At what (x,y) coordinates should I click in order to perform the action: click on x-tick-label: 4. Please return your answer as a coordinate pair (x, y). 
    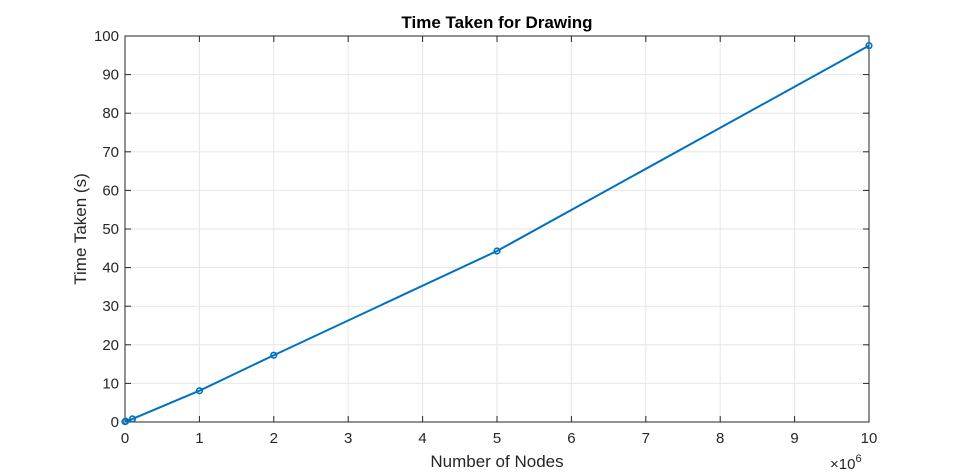
    Looking at the image, I should click on (422, 438).